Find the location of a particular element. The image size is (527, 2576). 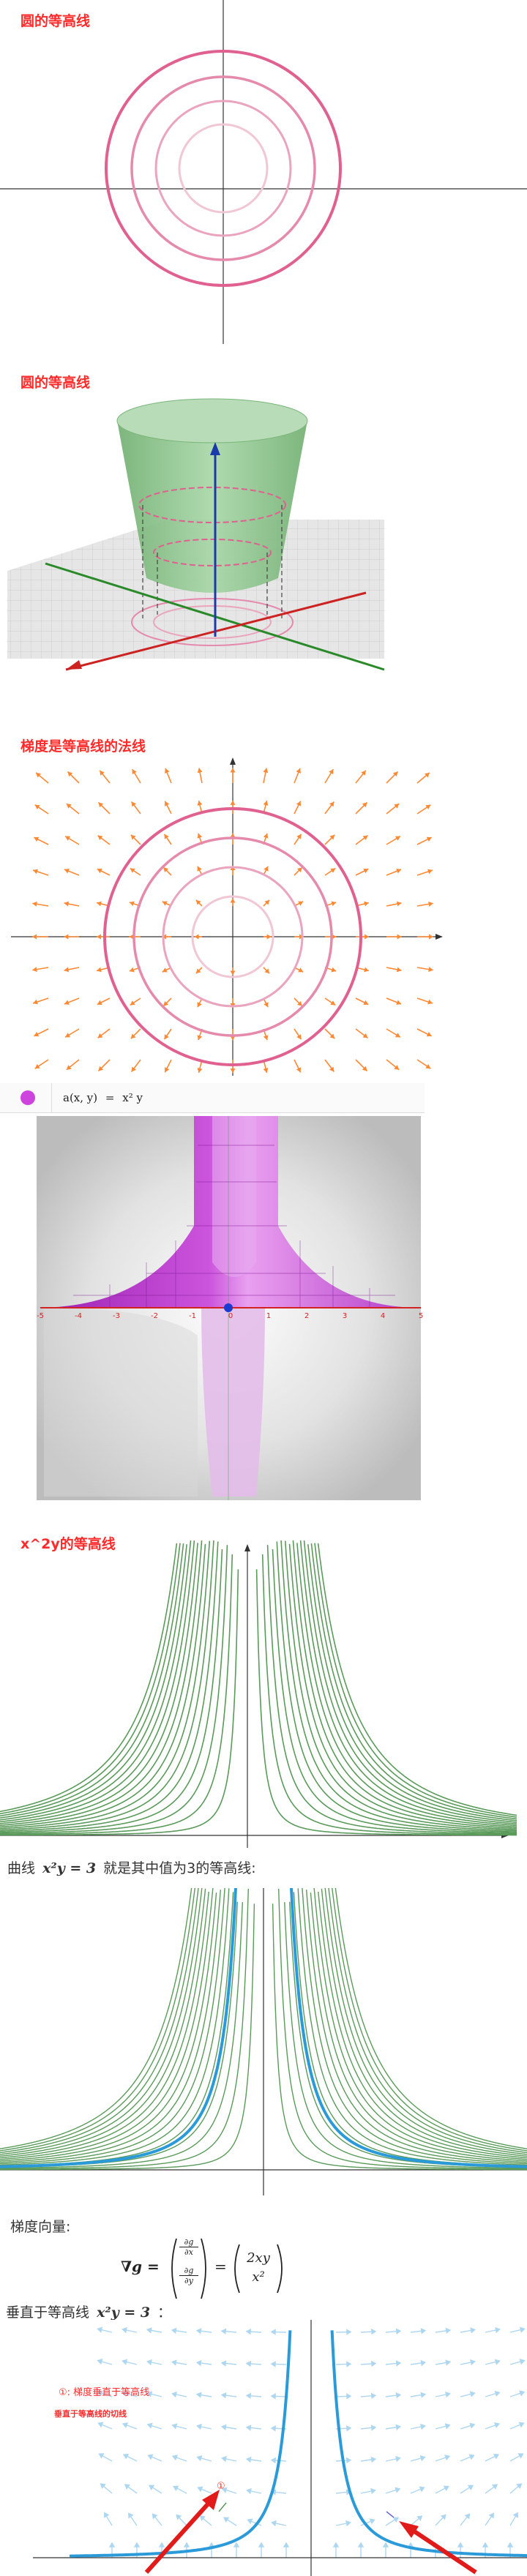

section6-caption: 曲线 x²y = 3 就是其中值为3的等高线: is located at coordinates (131, 1867).